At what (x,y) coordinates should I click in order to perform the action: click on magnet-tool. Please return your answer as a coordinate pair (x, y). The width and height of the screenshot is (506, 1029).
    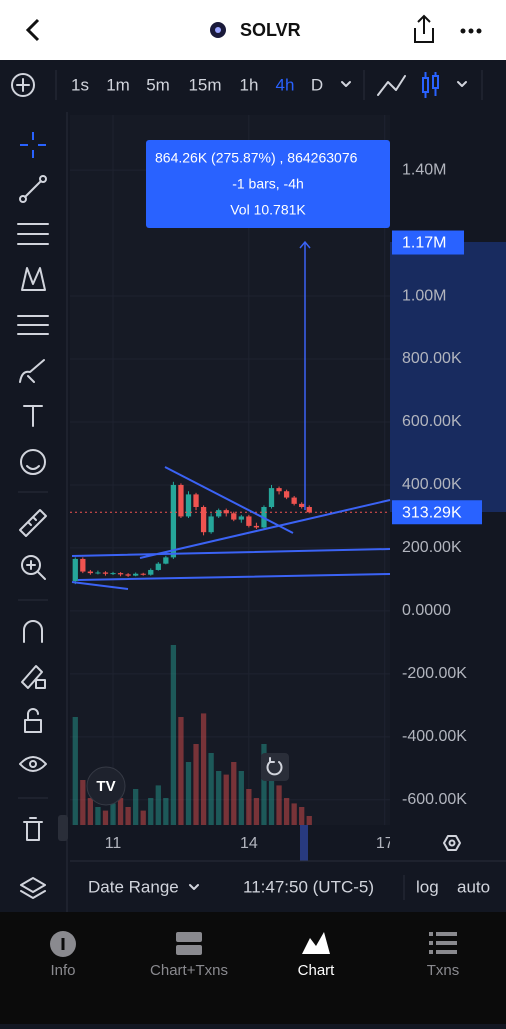
    Looking at the image, I should click on (33, 631).